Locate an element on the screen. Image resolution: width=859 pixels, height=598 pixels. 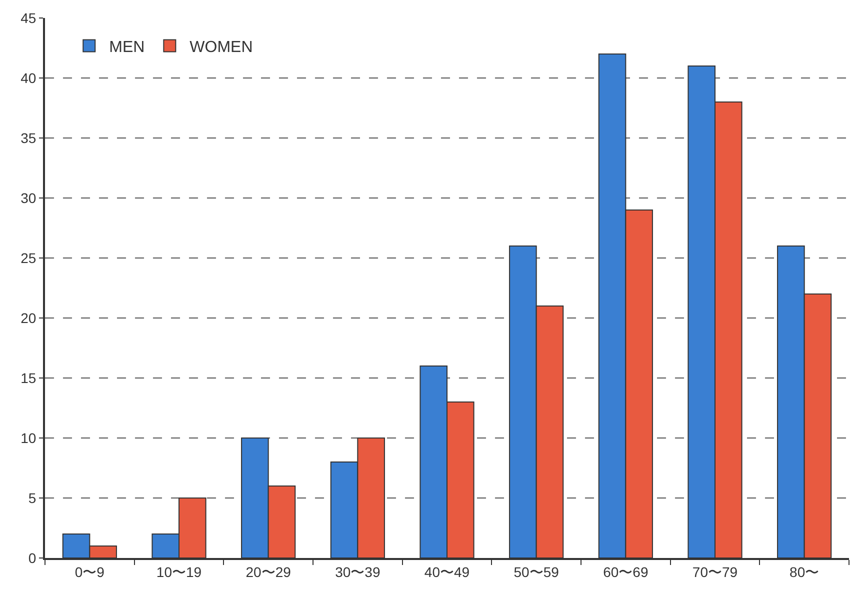
y-tick-label: 30 is located at coordinates (28, 198).